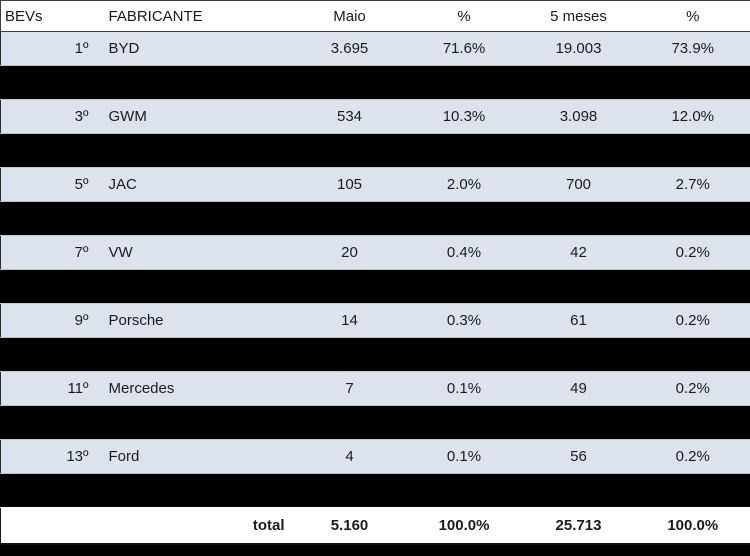 Image resolution: width=750 pixels, height=556 pixels. Describe the element at coordinates (578, 16) in the screenshot. I see `column-header-5-meses: 5 meses` at that location.